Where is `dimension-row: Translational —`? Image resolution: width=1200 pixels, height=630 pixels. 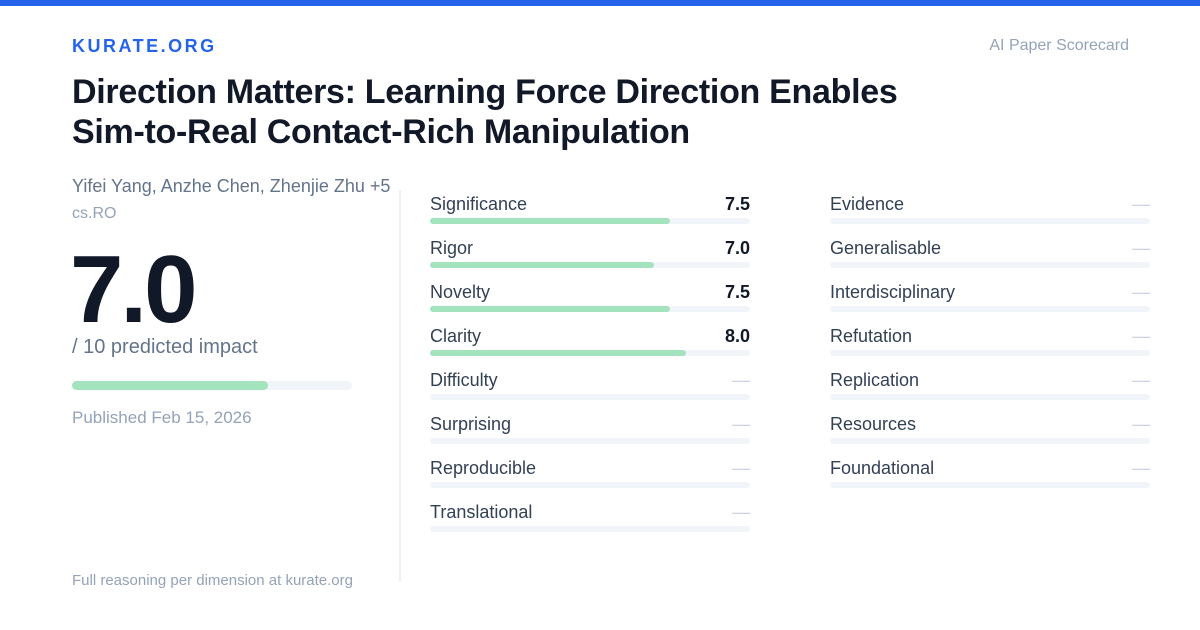
dimension-row: Translational — is located at coordinates (590, 522).